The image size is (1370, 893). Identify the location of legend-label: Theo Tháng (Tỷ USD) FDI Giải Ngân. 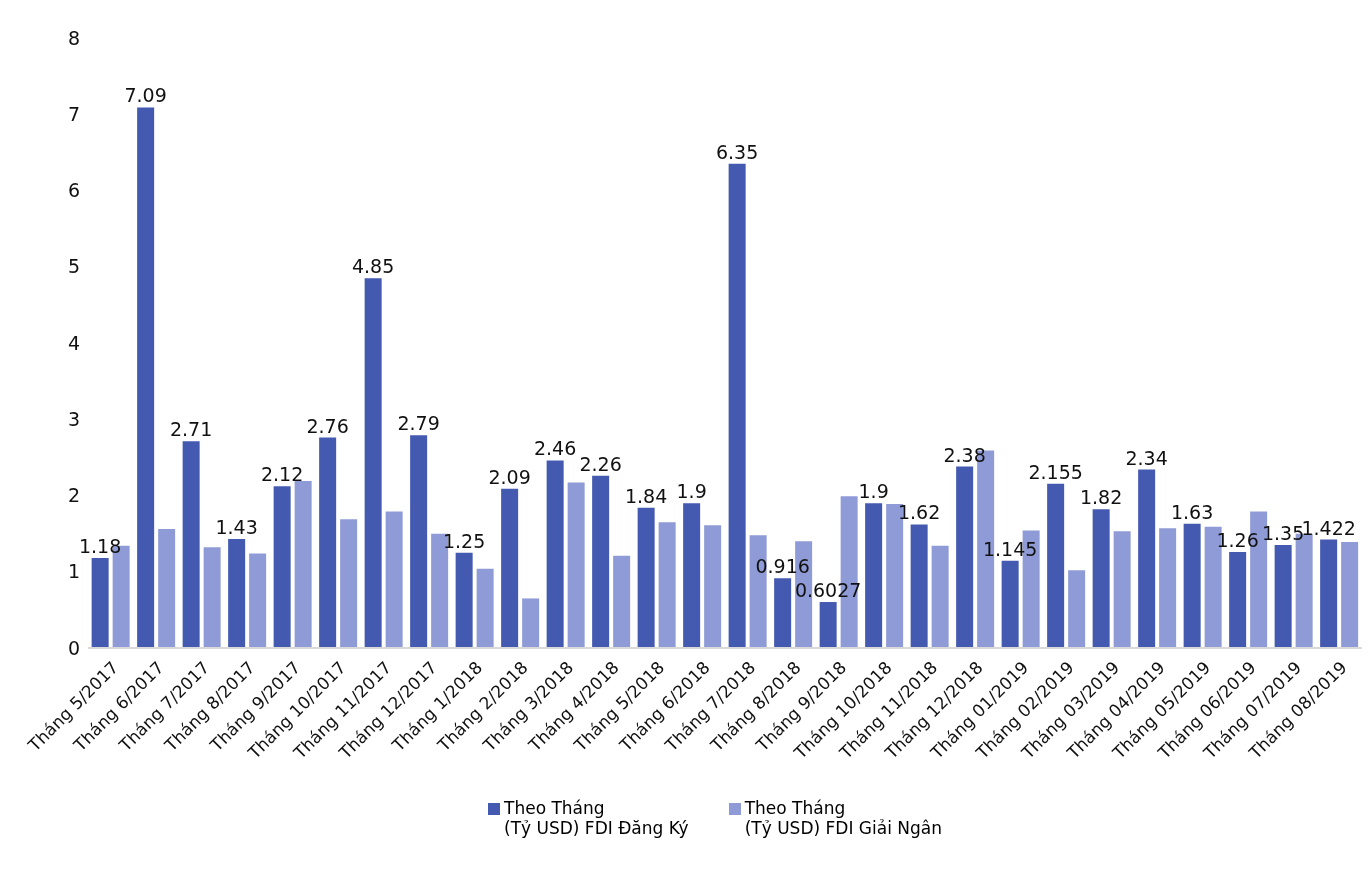
(843, 818).